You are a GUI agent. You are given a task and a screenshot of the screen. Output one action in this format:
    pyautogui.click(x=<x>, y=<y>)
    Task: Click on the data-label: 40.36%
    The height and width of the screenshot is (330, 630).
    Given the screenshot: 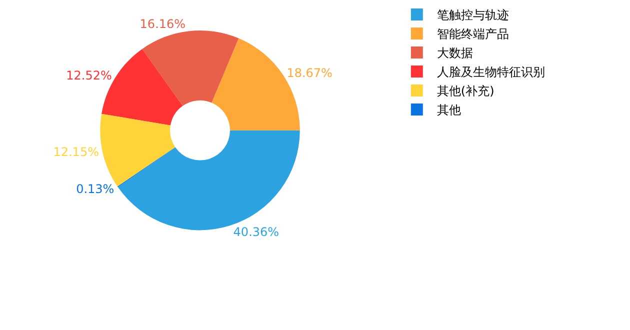 What is the action you would take?
    pyautogui.click(x=256, y=232)
    